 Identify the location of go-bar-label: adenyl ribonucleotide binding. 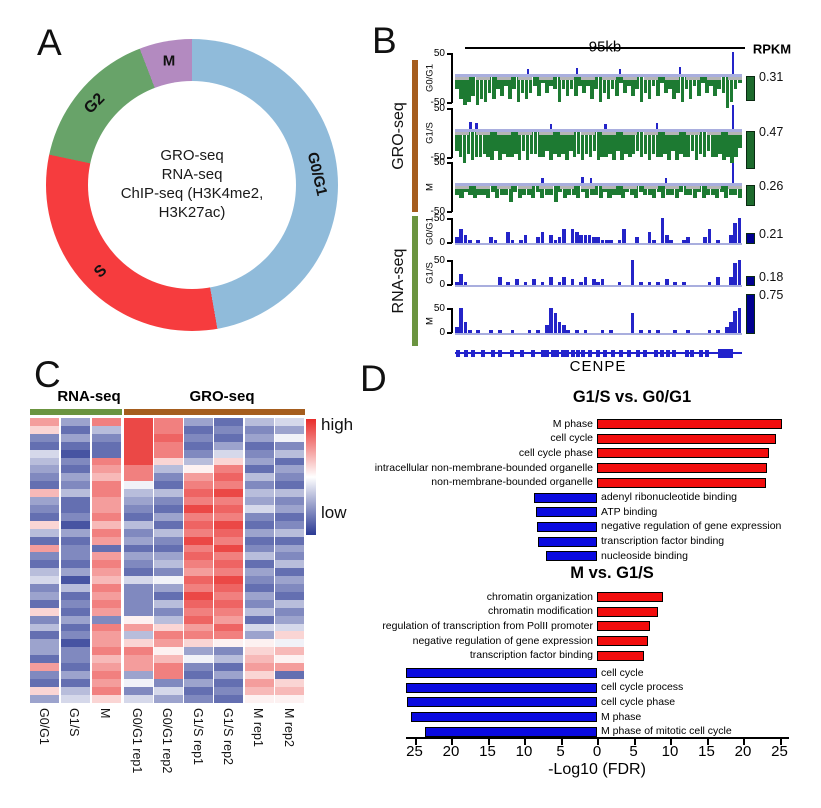
(669, 497).